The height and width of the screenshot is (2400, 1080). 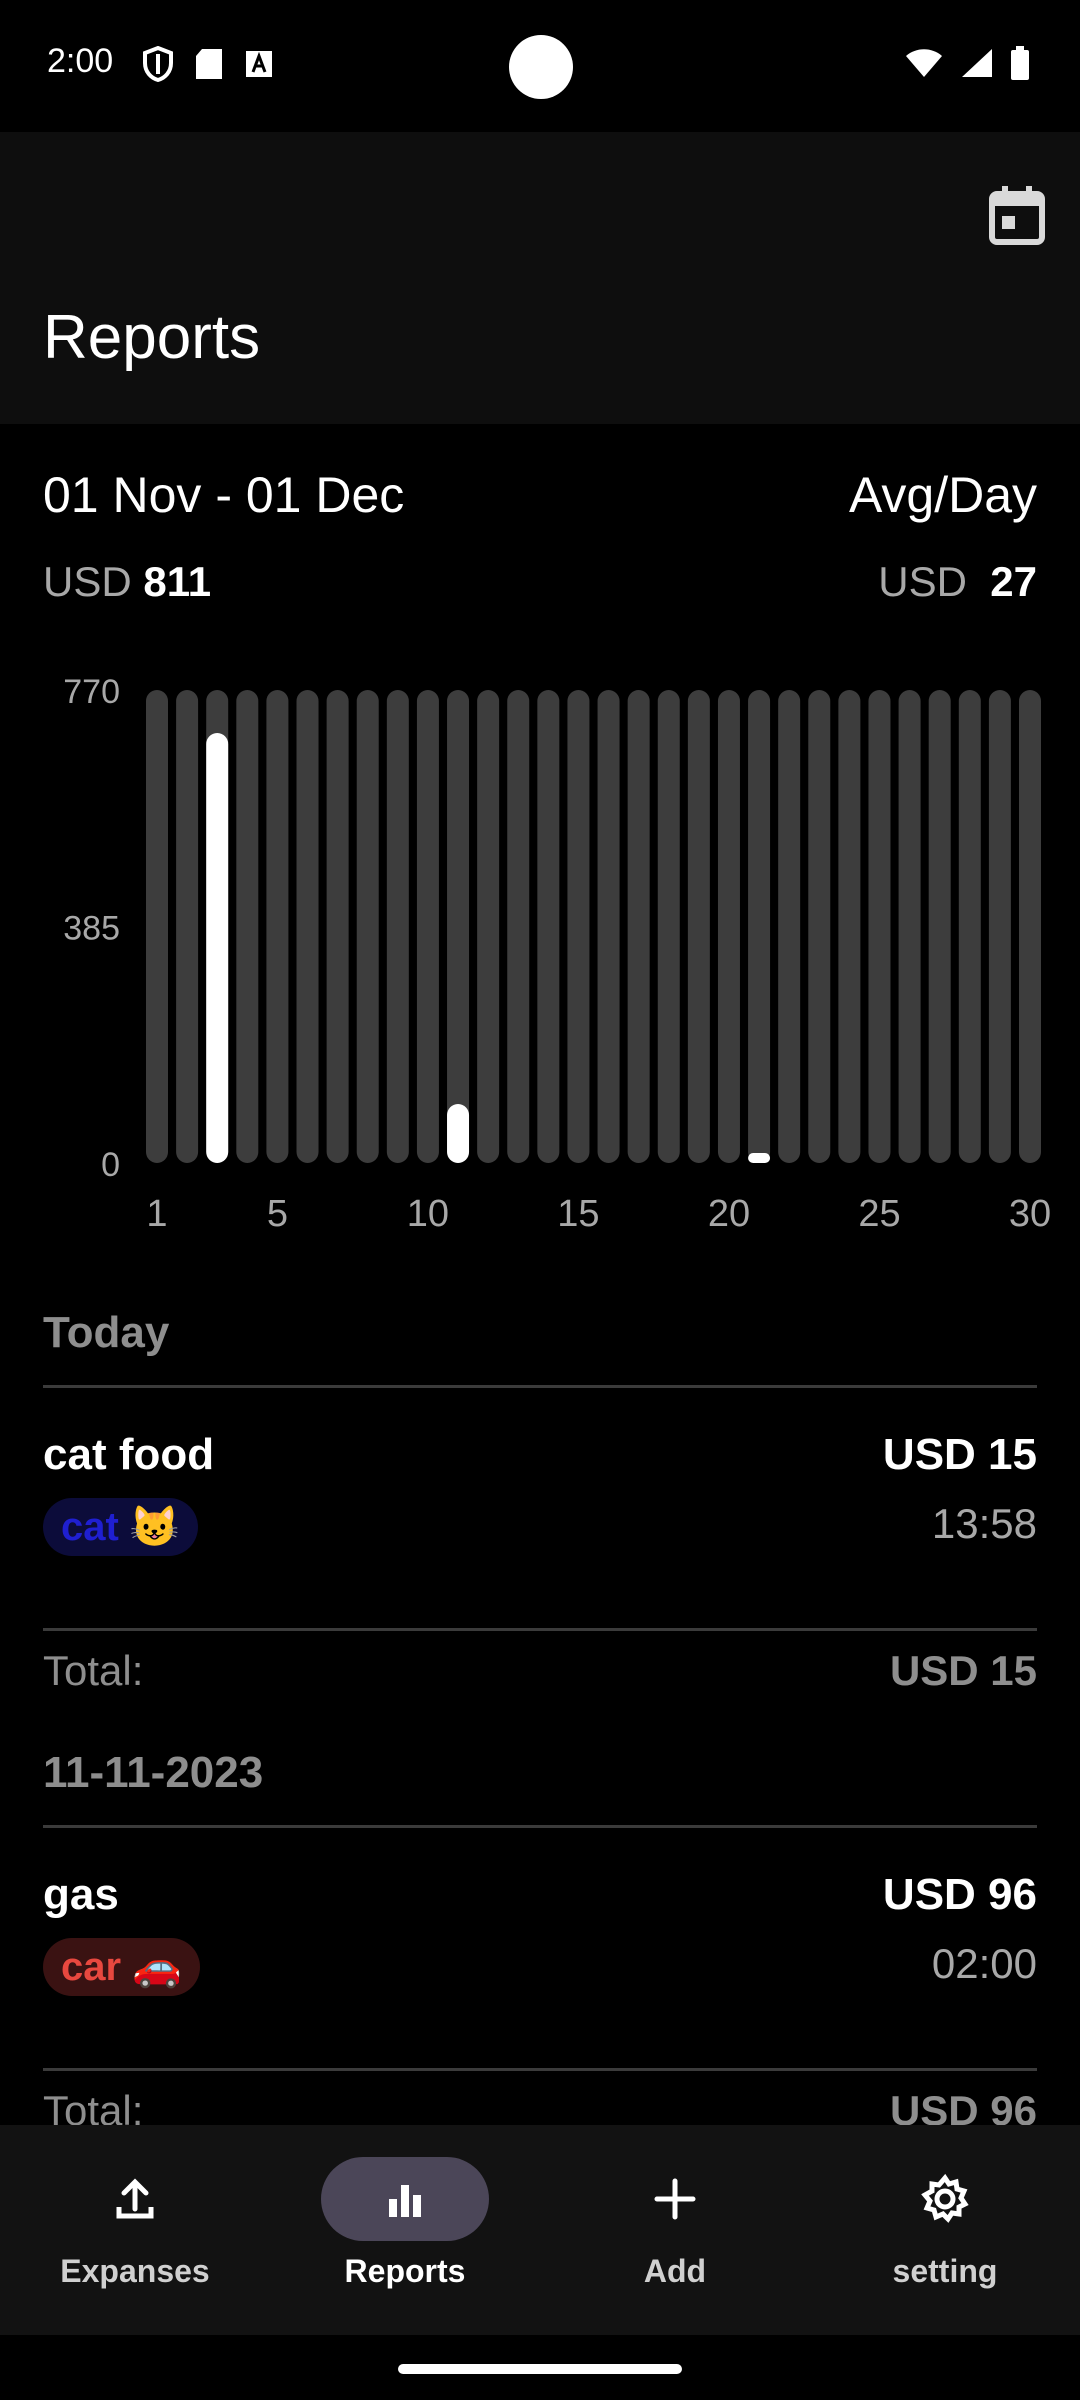 I want to click on total-amount: USD 811, so click(x=127, y=582).